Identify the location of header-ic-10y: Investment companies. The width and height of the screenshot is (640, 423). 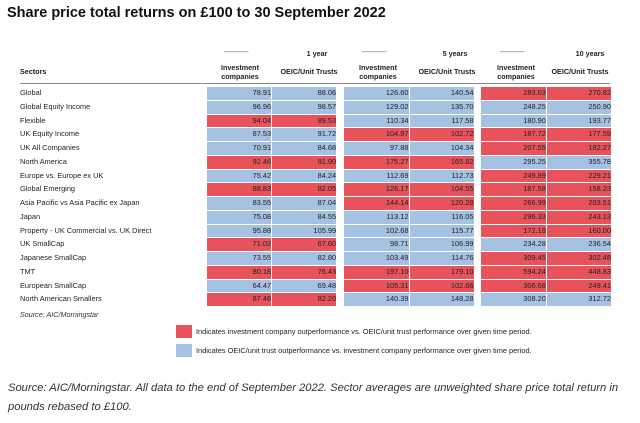
(516, 72).